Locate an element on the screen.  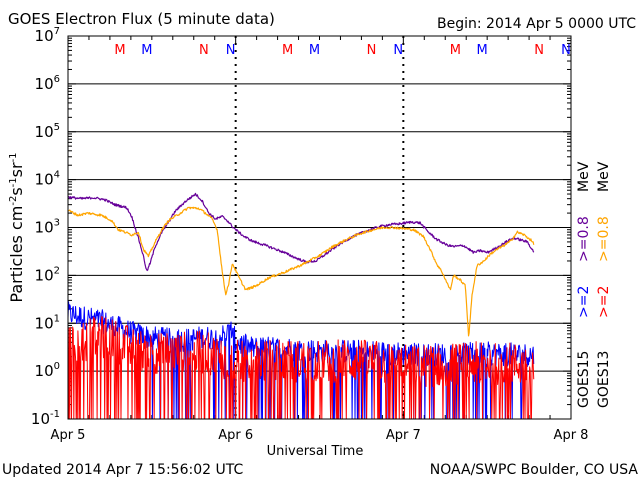
x-tick-label: Apr 6 is located at coordinates (235, 435).